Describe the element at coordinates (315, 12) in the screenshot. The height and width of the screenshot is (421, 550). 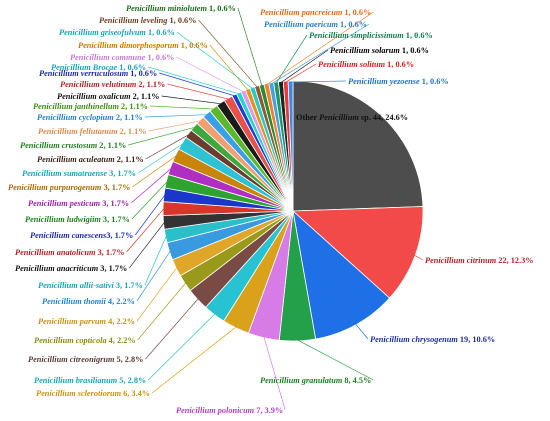
I see `slice-label: Penicillium pancreicum 1, 0.6%` at that location.